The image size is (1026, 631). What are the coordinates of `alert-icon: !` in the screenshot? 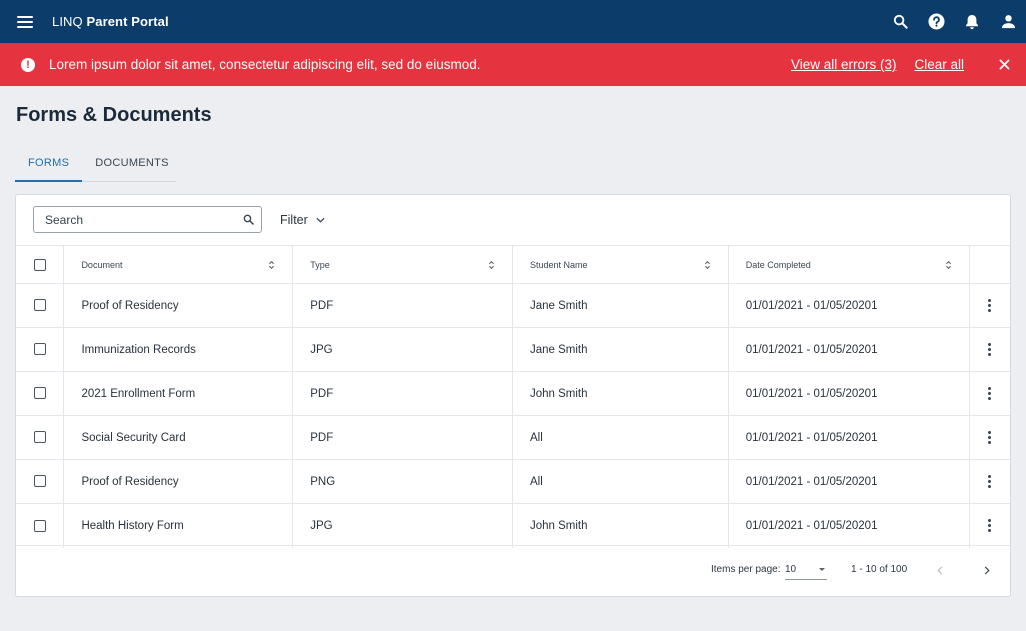 It's located at (28, 64).